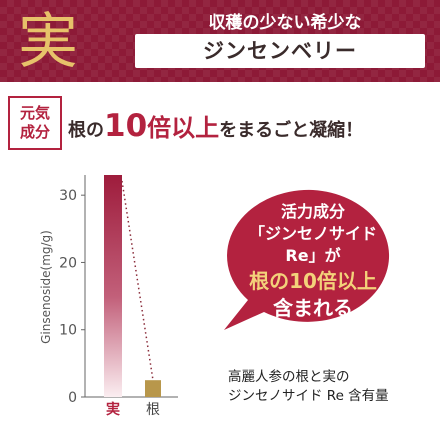 This screenshot has height=440, width=440. I want to click on headline-post: をまるごと凝縮！, so click(291, 130).